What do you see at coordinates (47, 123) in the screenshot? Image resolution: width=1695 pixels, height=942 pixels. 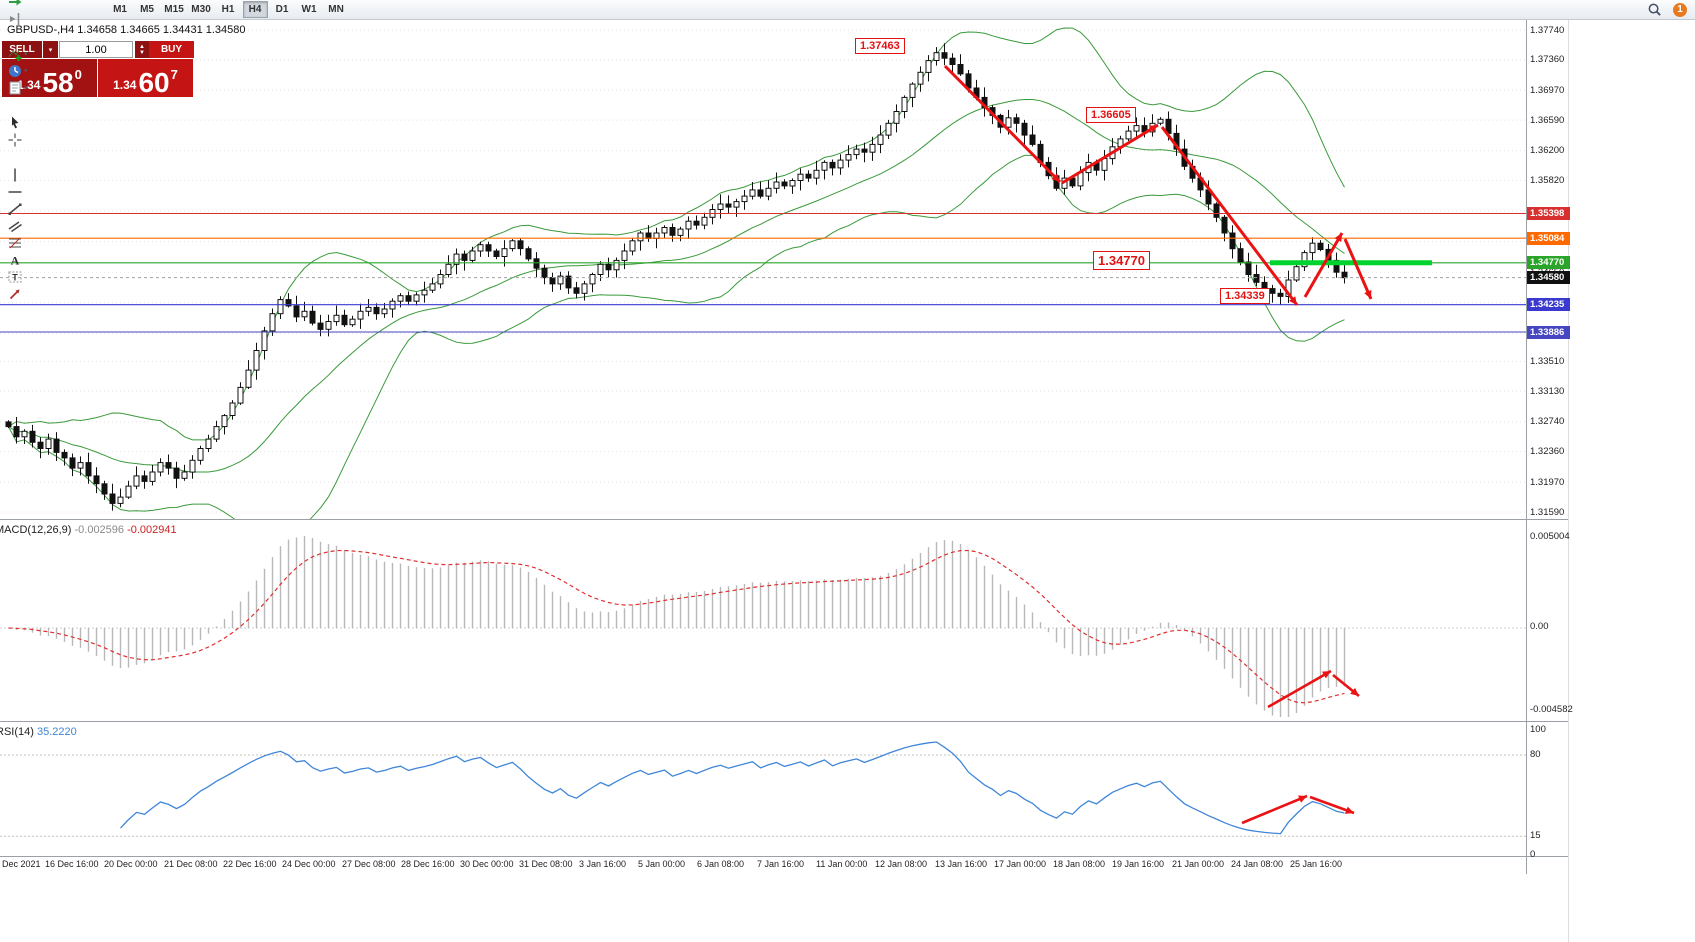 I see `cursor-button` at bounding box center [47, 123].